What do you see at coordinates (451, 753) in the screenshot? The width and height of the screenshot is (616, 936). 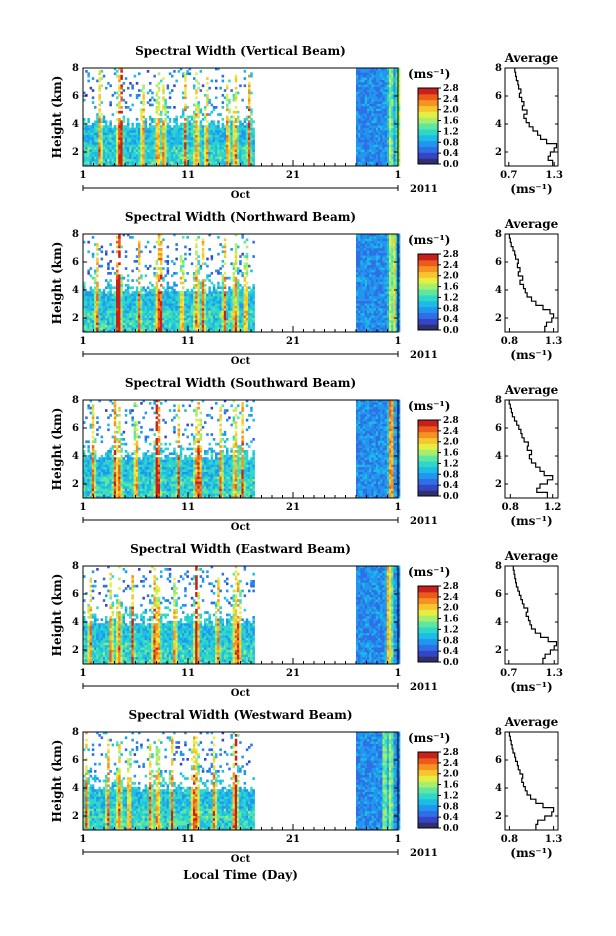 I see `colorbar-tick-label: 2.8` at bounding box center [451, 753].